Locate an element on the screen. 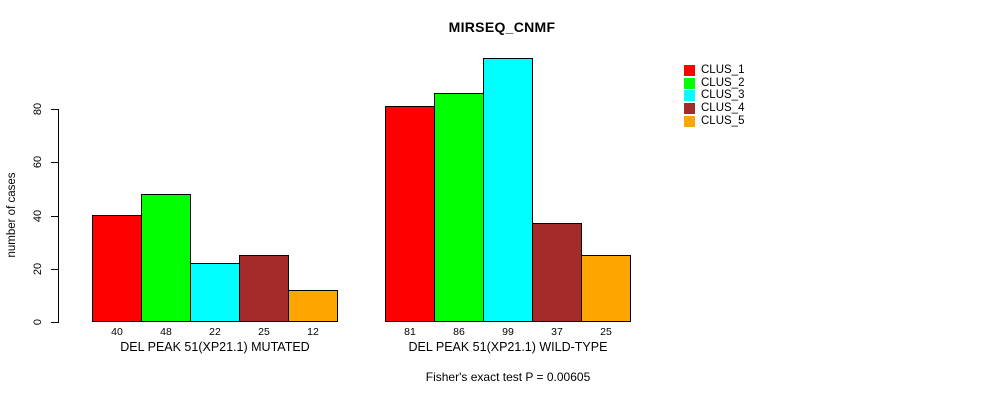 The height and width of the screenshot is (400, 990). legend-label: CLUS_1 is located at coordinates (723, 70).